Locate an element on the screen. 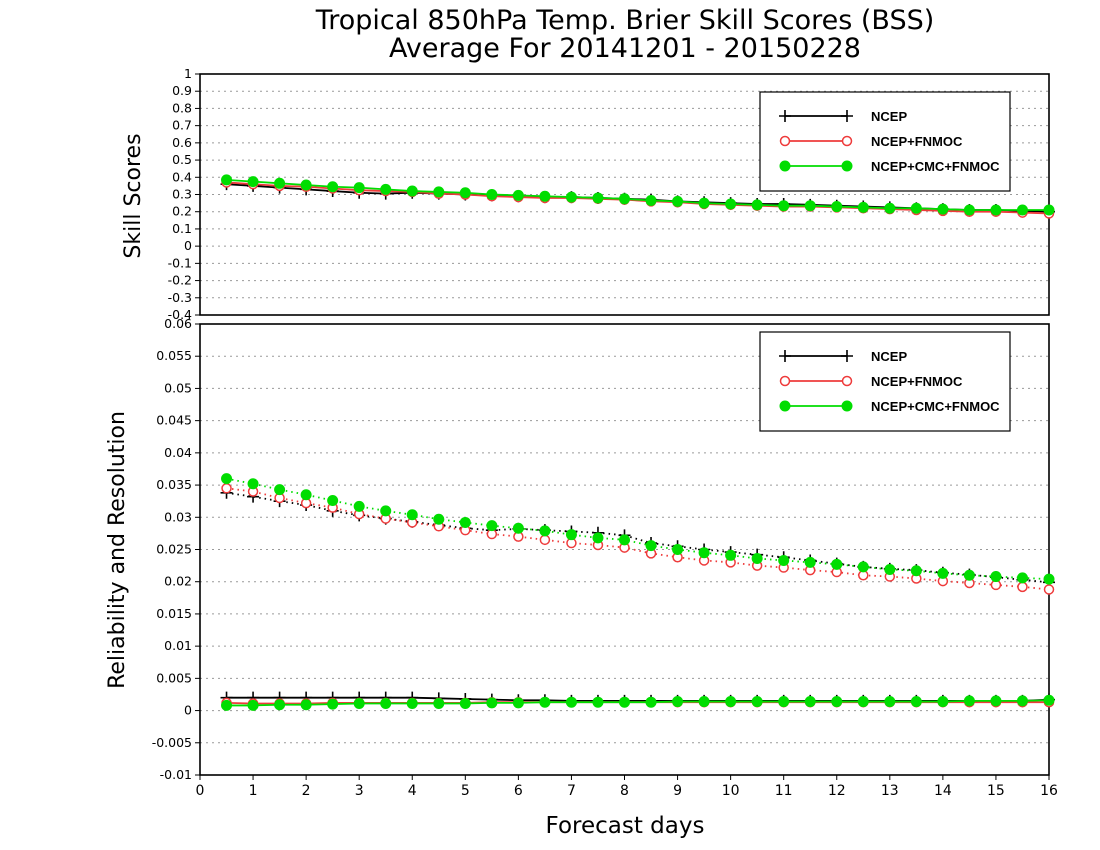 This screenshot has height=850, width=1100. y-tick-label: 1 is located at coordinates (188, 73).